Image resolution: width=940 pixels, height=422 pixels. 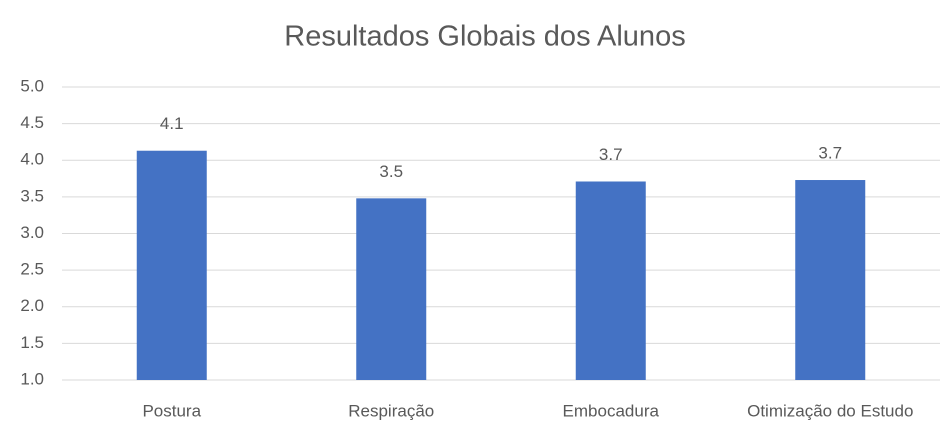 I want to click on value-label: 3.5, so click(x=391, y=171).